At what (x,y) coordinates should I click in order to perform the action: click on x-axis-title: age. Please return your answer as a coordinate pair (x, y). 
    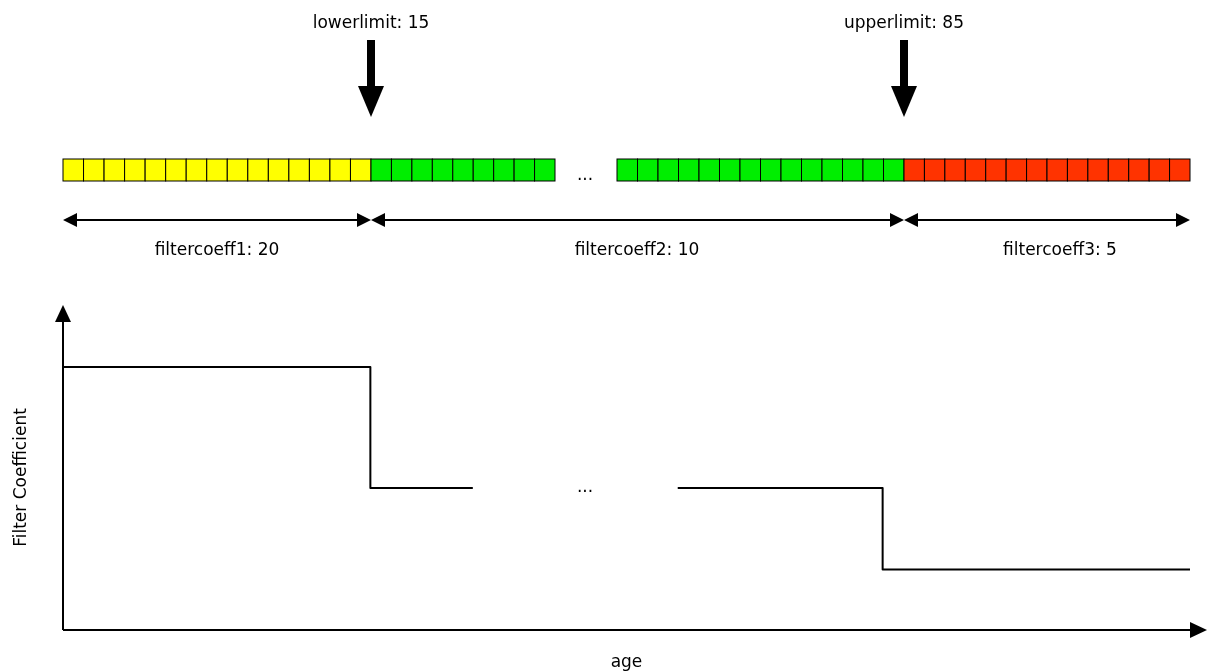
    Looking at the image, I should click on (626, 661).